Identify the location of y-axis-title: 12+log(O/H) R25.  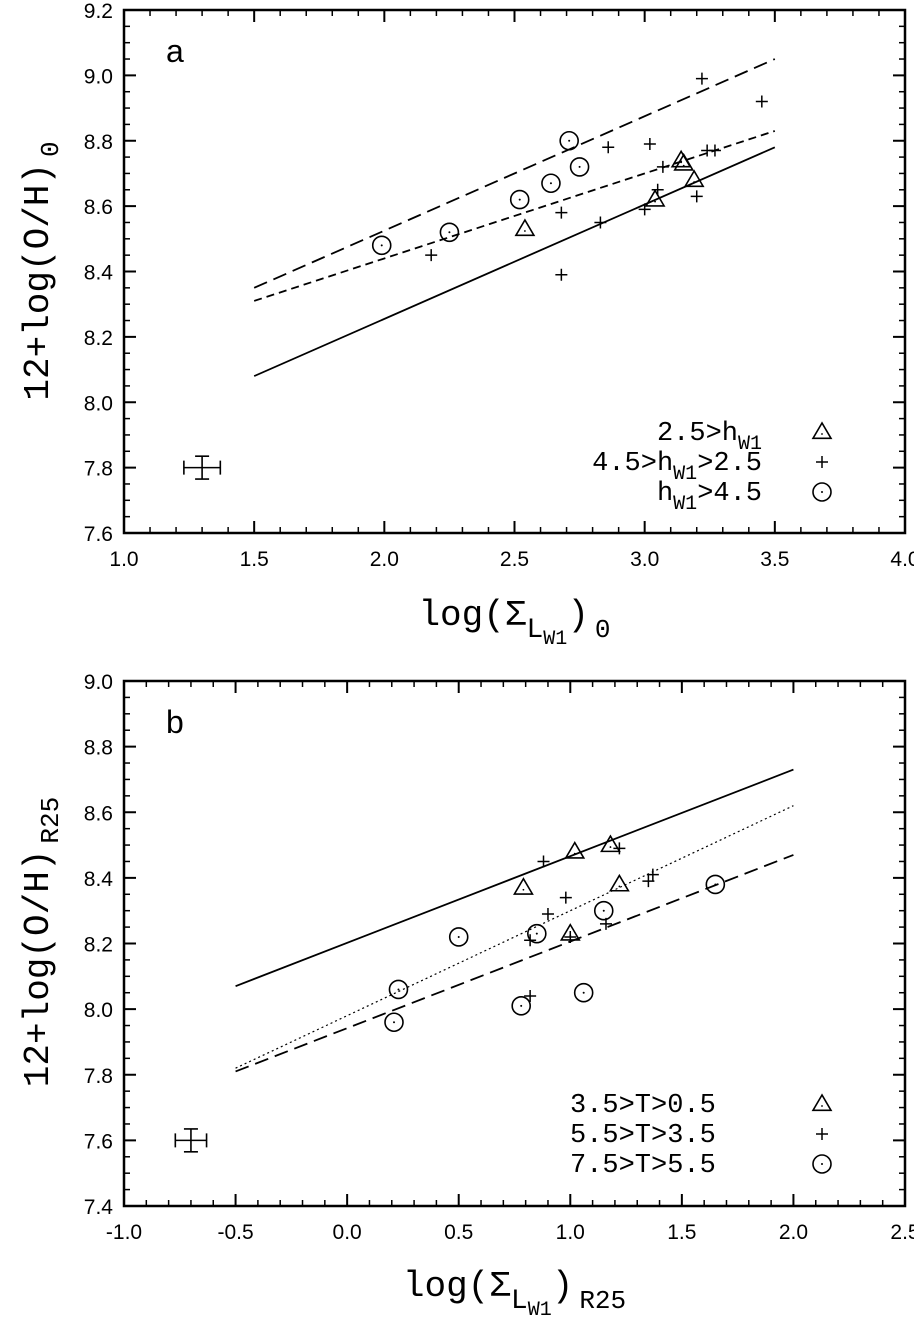
(42, 942).